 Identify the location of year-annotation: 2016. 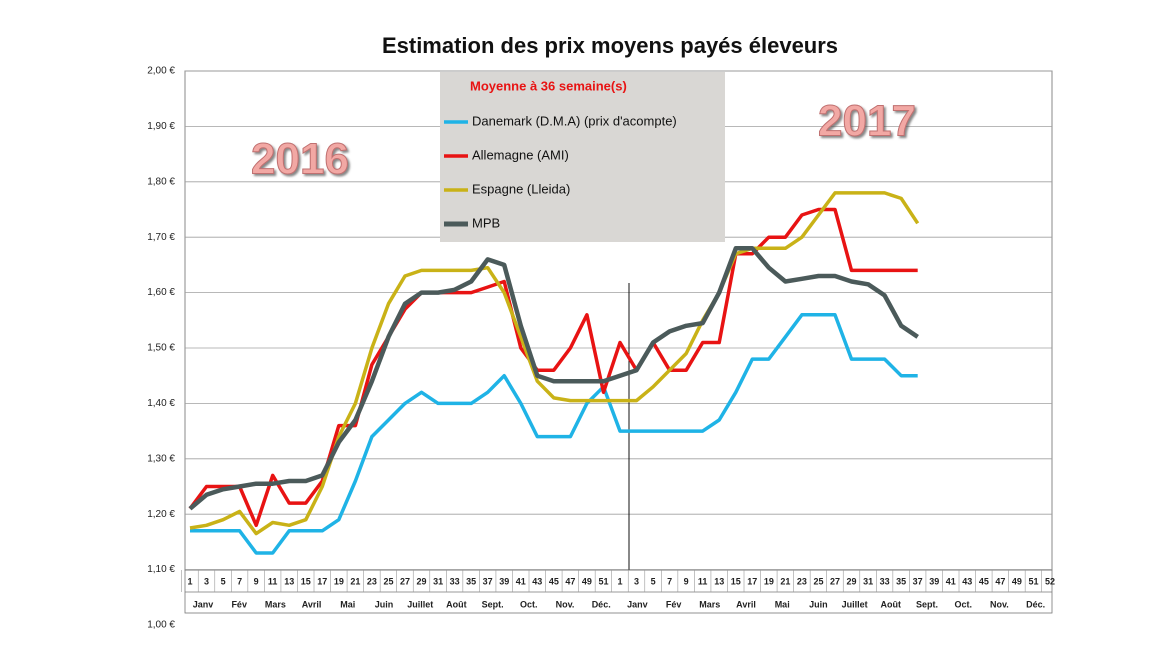
(300, 159).